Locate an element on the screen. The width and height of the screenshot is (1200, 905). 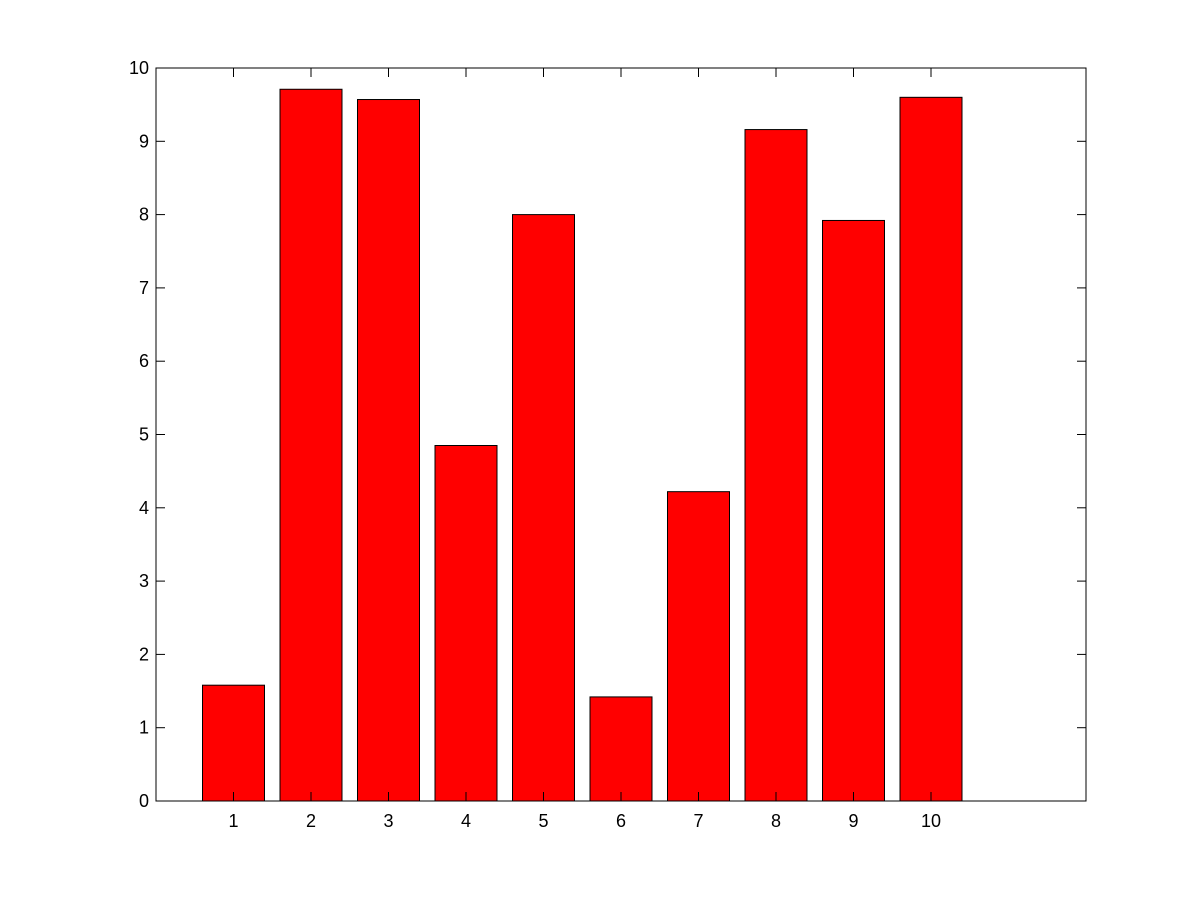
y-tick-label: 1 is located at coordinates (144, 728).